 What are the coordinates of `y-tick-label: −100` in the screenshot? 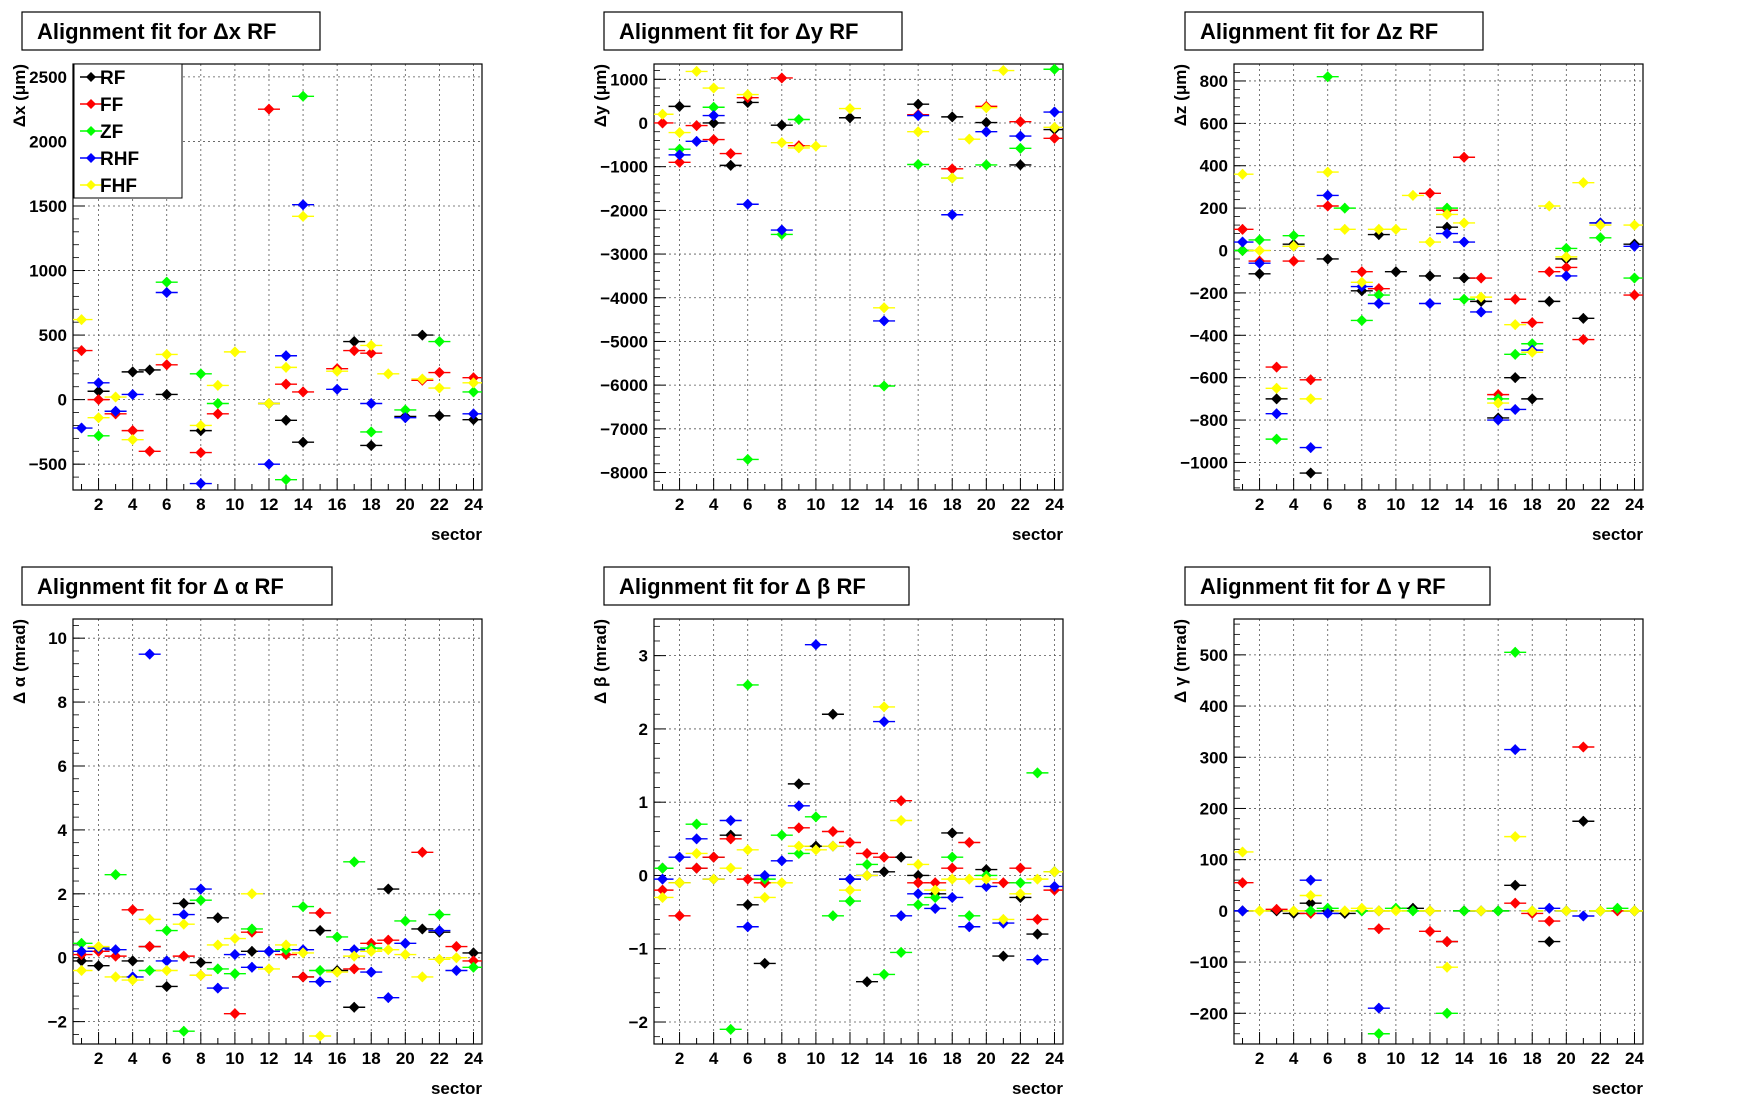 It's located at (1209, 962).